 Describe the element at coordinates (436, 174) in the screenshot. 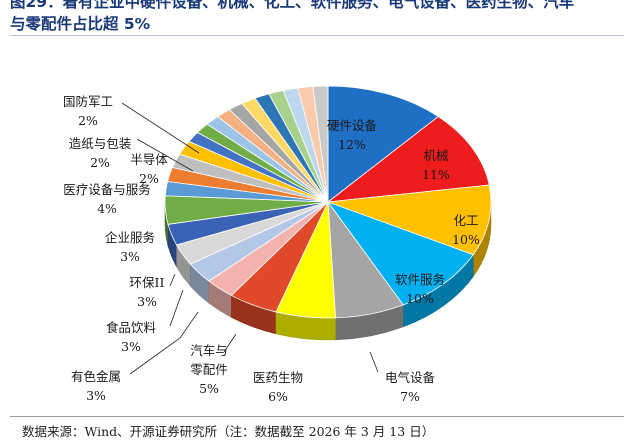

I see `slice-label-value-1: 11%` at that location.